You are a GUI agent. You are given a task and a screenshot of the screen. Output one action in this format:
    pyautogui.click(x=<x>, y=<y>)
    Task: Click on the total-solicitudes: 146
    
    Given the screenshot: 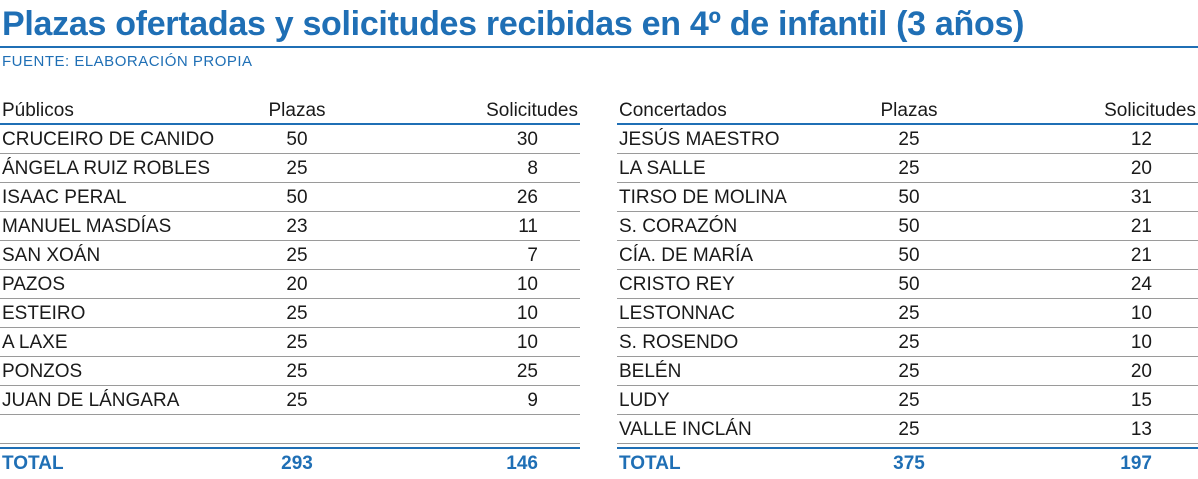 What is the action you would take?
    pyautogui.click(x=522, y=463)
    